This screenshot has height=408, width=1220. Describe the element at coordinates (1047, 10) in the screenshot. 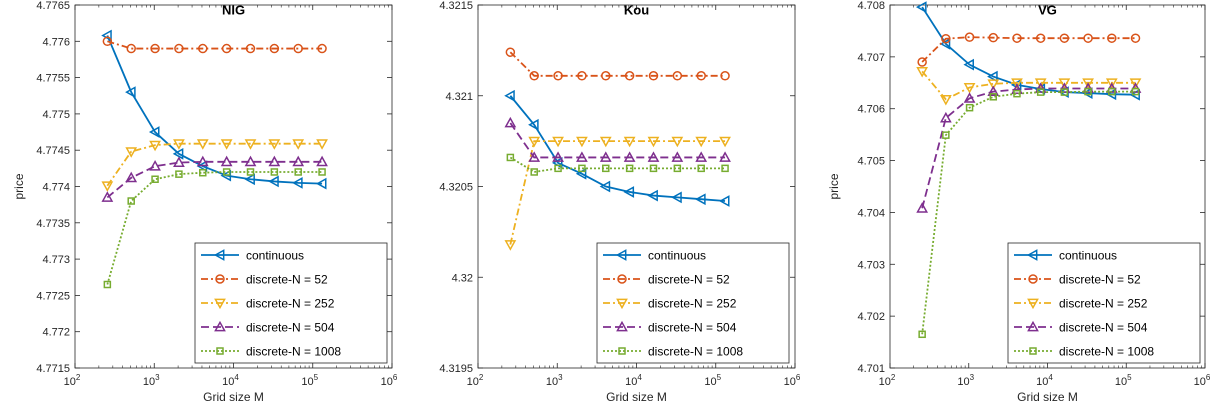

I see `chart-title: VG` at that location.